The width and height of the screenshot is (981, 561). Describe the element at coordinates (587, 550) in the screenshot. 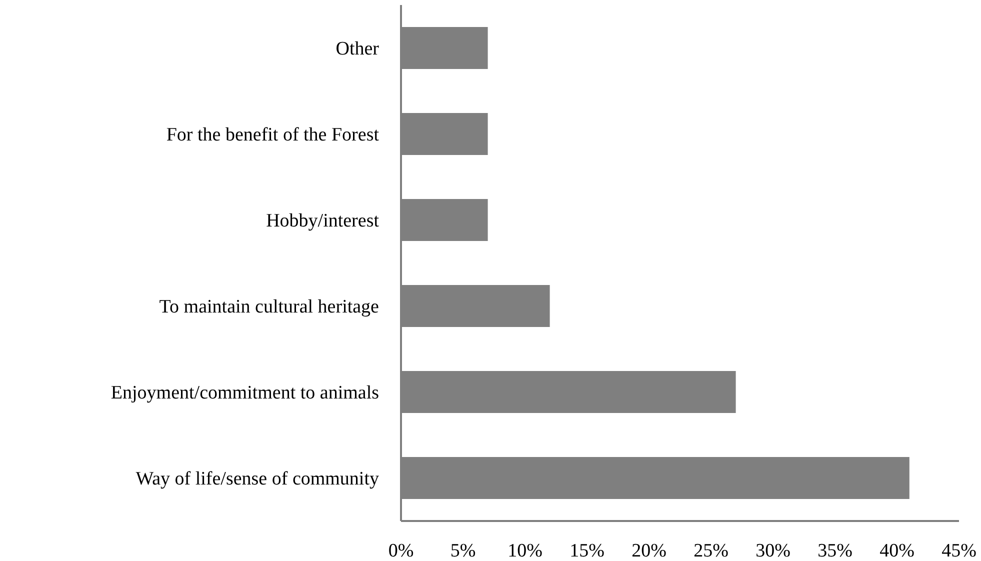

I see `x-tick-label: 15%` at that location.